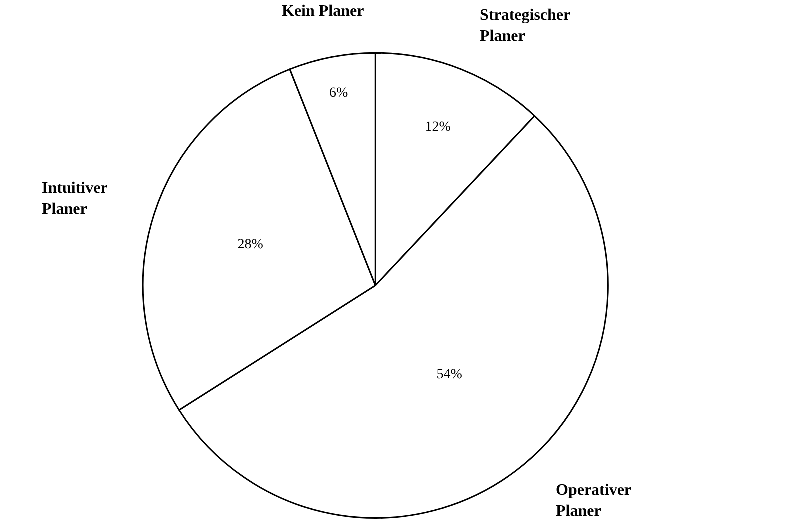  Describe the element at coordinates (323, 11) in the screenshot. I see `slice-label: Kein Planer` at that location.